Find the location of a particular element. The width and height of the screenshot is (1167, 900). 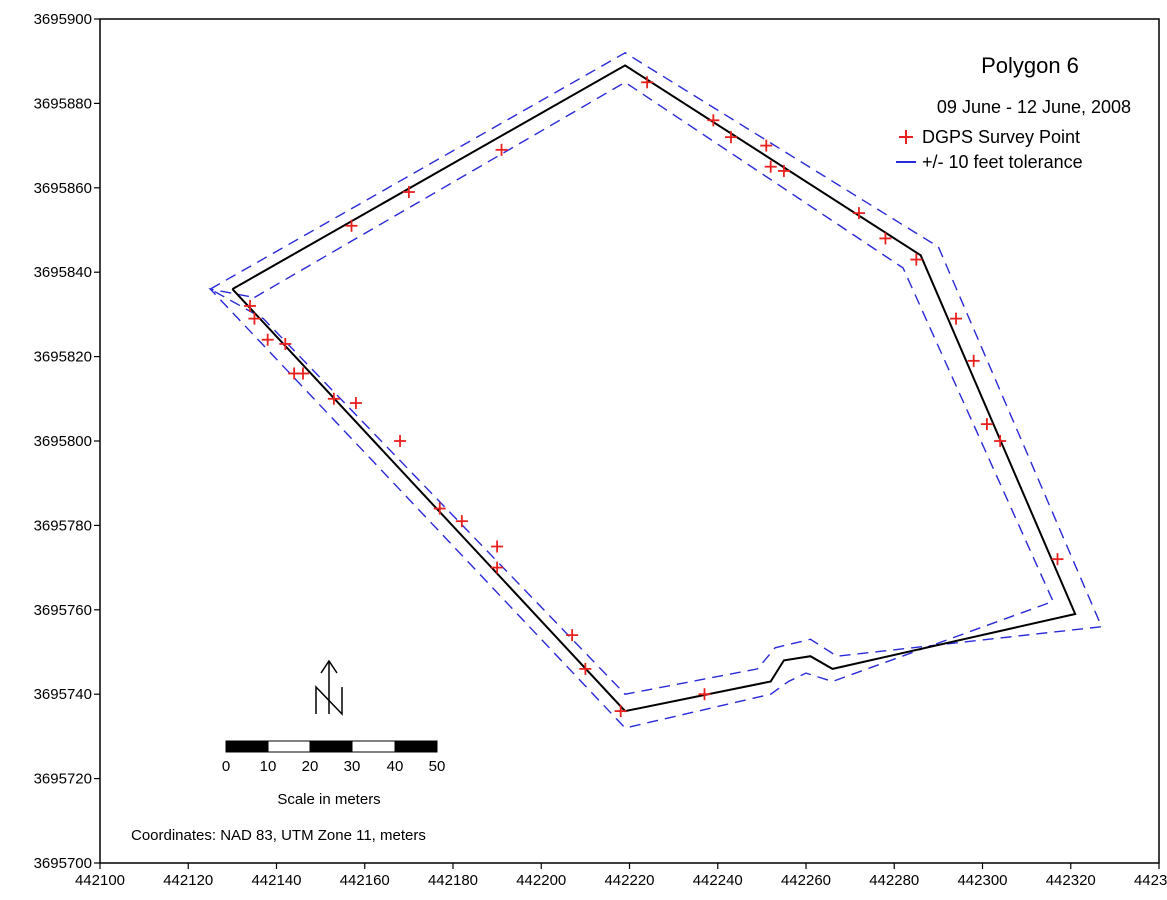

scale-tick-label: 40 is located at coordinates (395, 766).